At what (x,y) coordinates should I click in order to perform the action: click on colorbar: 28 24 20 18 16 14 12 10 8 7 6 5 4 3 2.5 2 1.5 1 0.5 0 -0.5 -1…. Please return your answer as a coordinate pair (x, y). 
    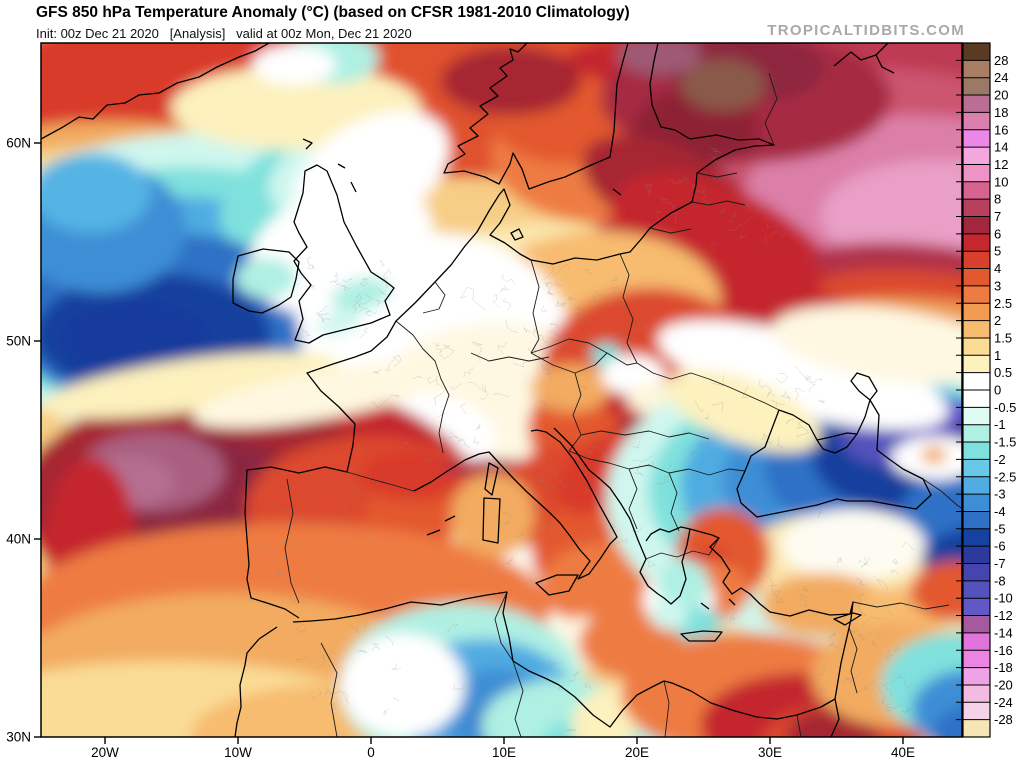
    Looking at the image, I should click on (986, 390).